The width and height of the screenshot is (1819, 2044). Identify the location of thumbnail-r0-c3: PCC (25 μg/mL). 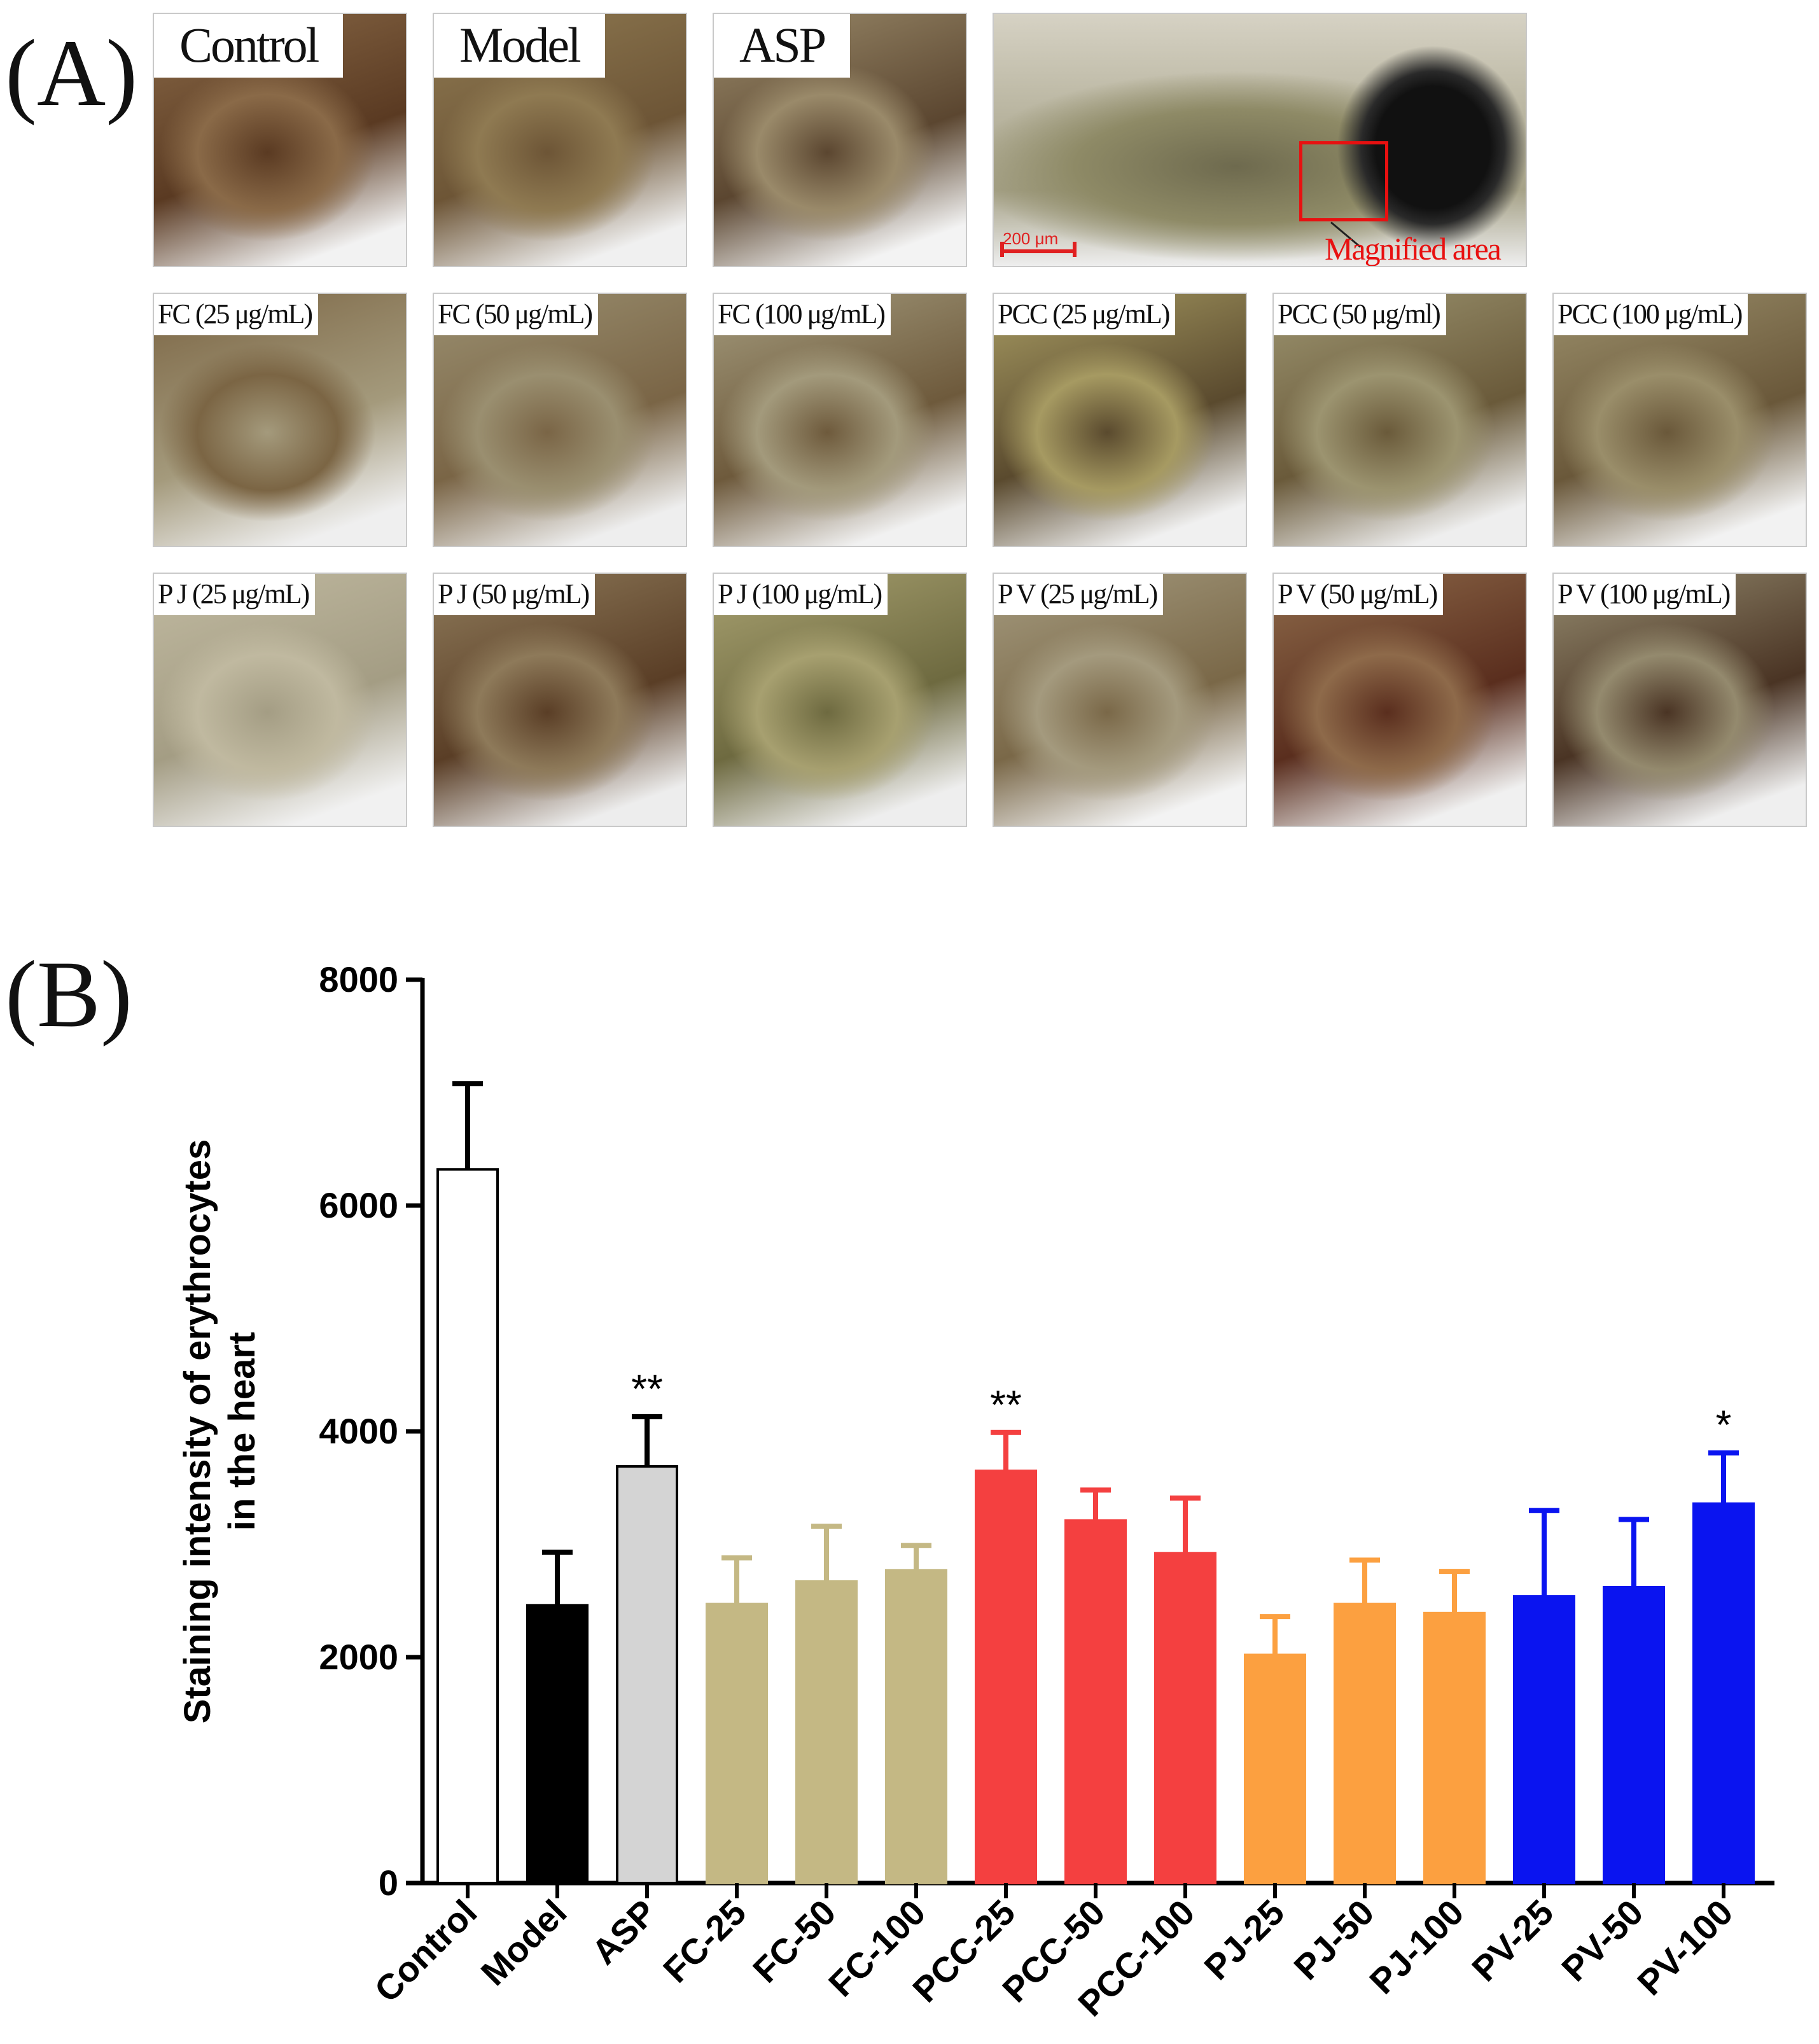
(1120, 420).